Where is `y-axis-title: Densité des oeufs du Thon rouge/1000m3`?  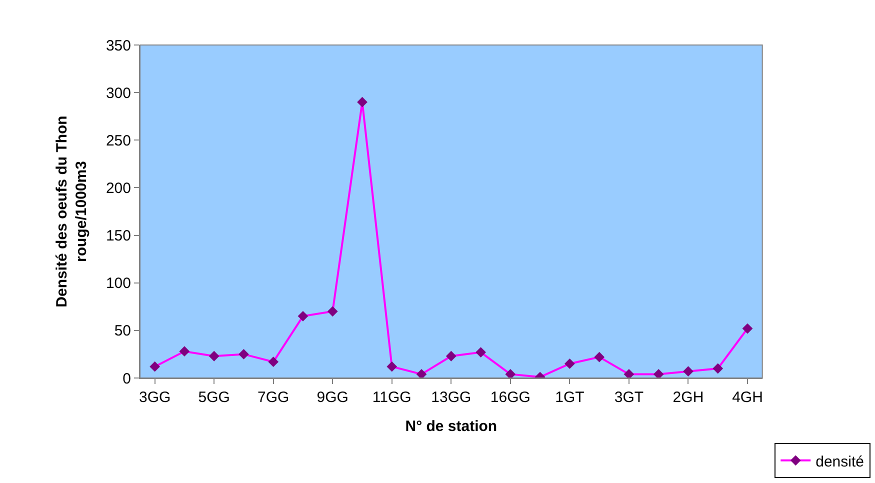 y-axis-title: Densité des oeufs du Thon rouge/1000m3 is located at coordinates (72, 212).